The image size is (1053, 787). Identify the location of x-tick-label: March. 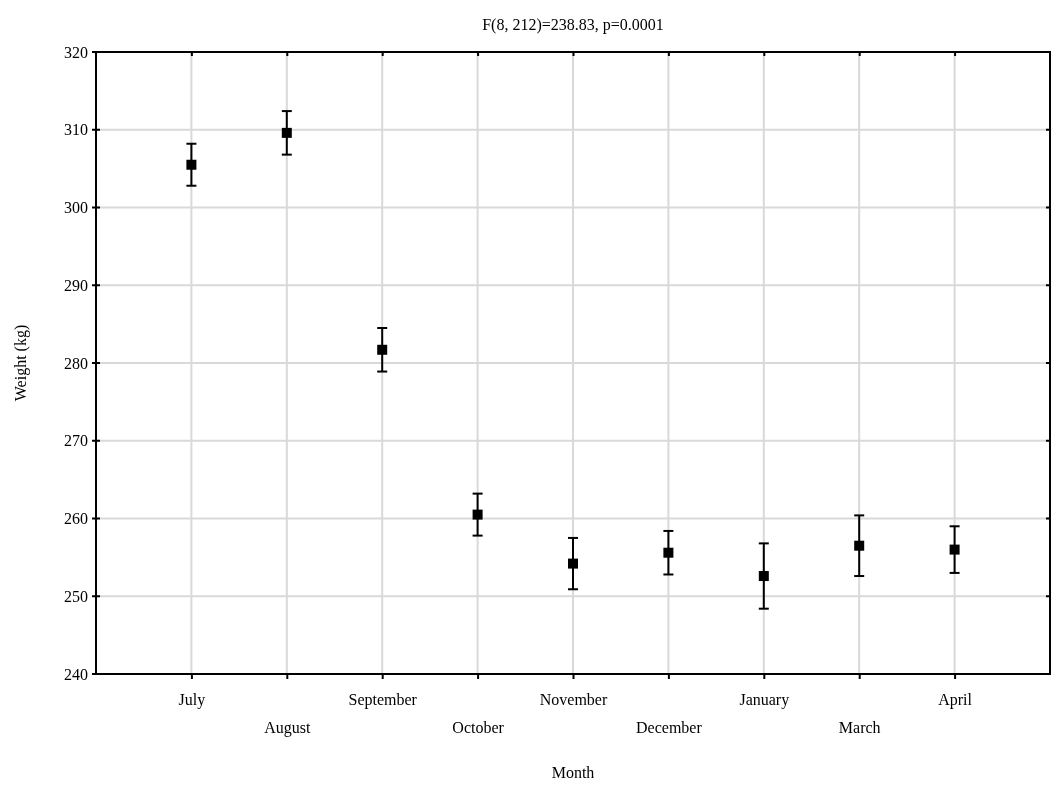
(859, 727).